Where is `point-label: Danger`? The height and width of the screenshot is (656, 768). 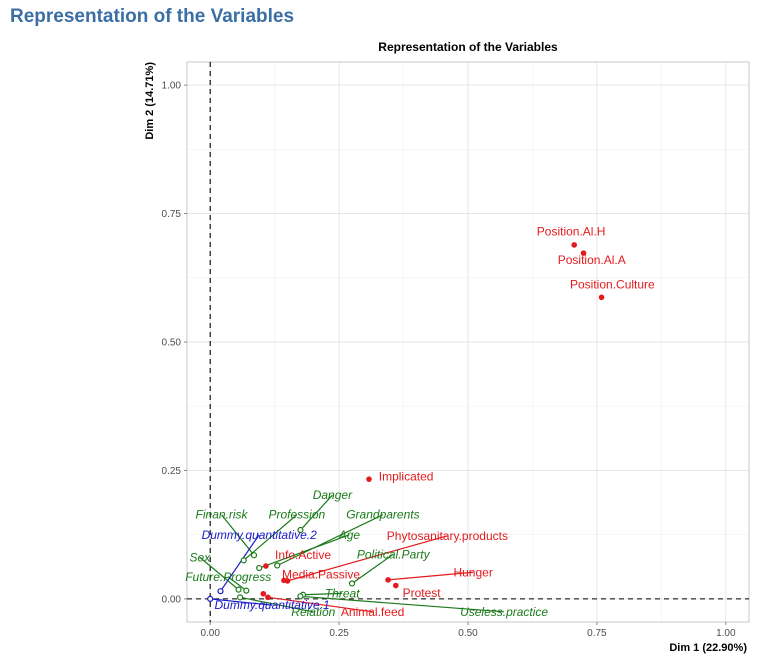
point-label: Danger is located at coordinates (333, 495).